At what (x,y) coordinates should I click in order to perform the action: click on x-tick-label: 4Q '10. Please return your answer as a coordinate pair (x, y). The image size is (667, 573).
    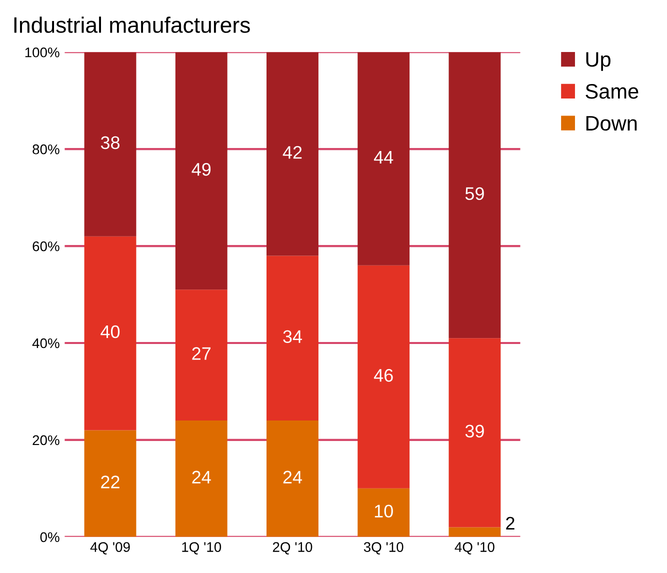
    Looking at the image, I should click on (474, 548).